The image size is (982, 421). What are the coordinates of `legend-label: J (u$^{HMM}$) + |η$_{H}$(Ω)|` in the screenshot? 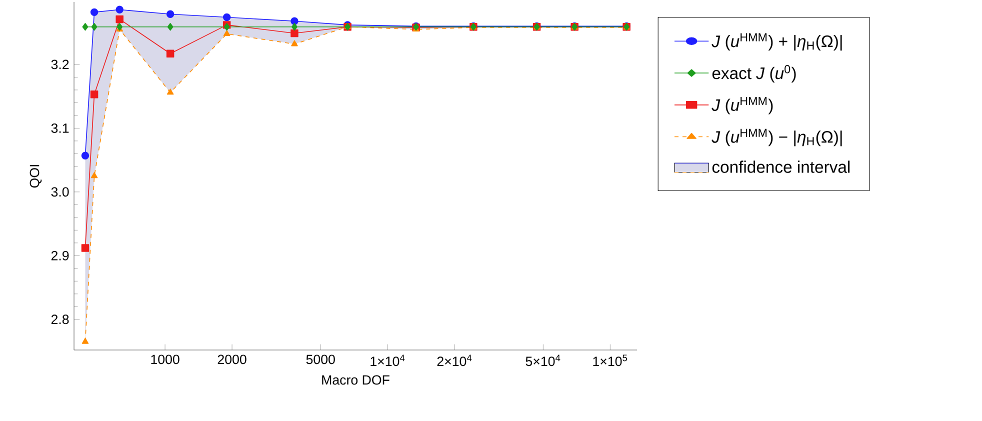 It's located at (777, 42).